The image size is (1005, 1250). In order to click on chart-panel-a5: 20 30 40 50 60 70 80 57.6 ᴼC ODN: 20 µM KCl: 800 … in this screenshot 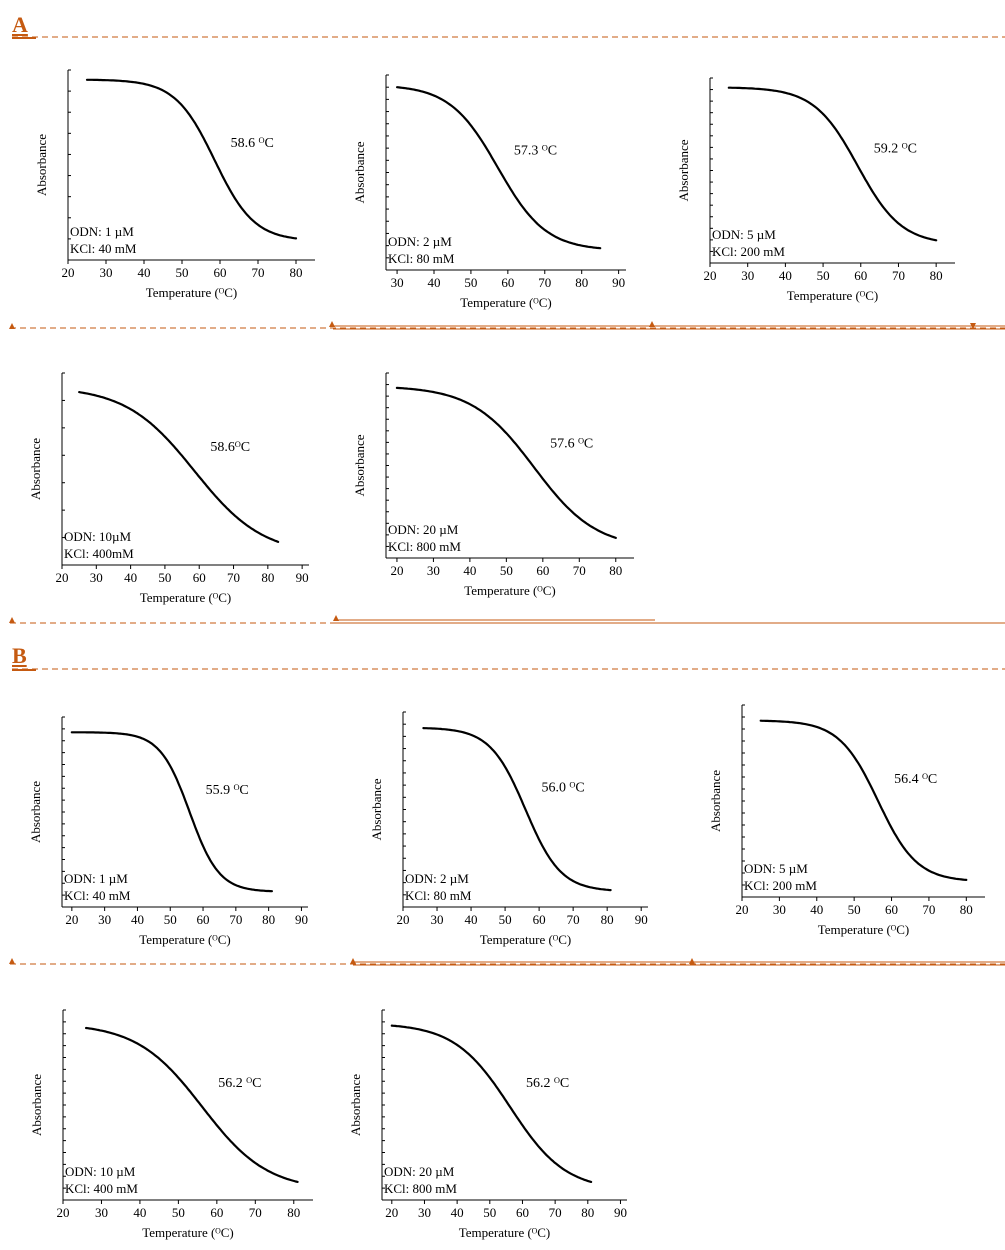, I will do `click(498, 488)`.